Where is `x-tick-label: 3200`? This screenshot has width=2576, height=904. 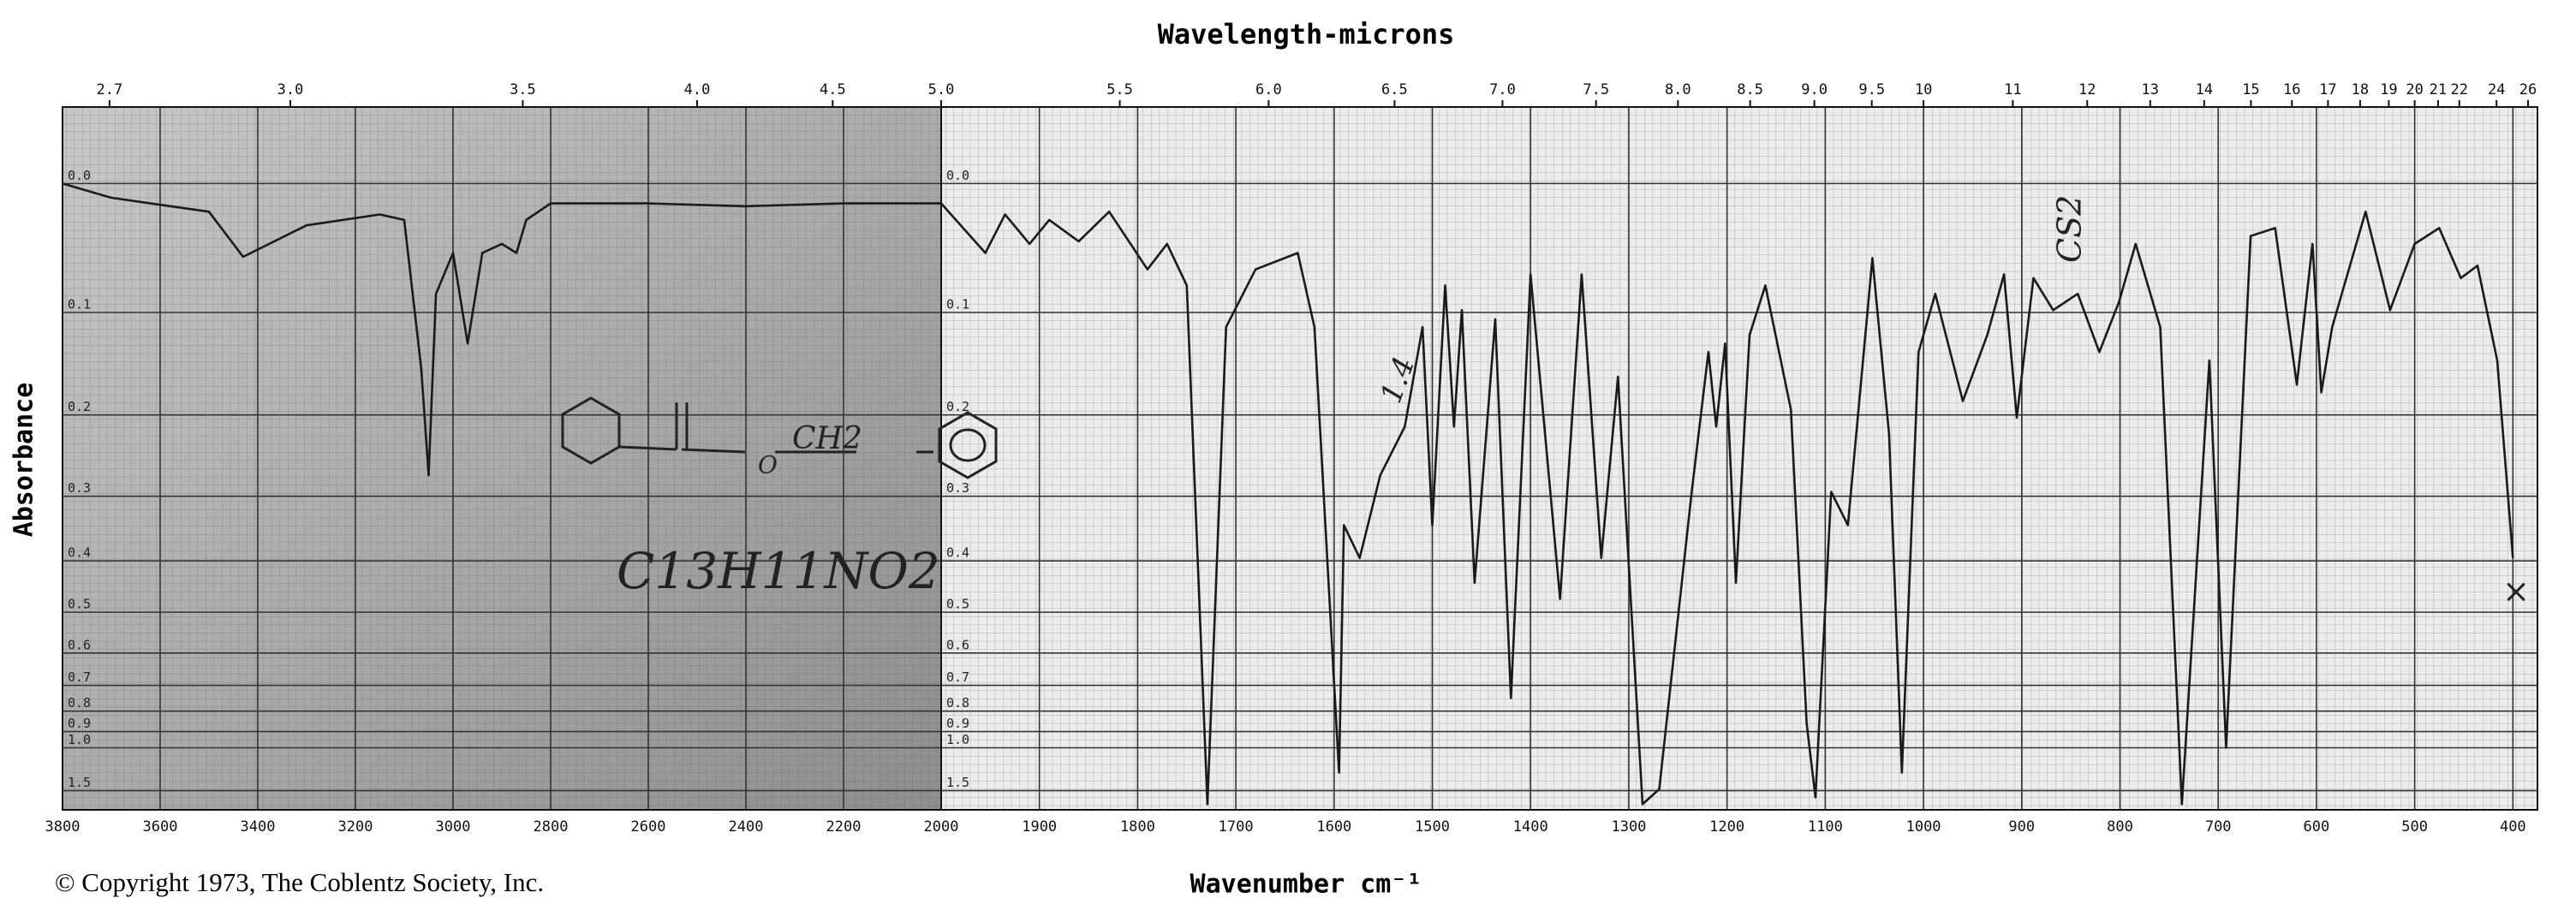
x-tick-label: 3200 is located at coordinates (356, 827).